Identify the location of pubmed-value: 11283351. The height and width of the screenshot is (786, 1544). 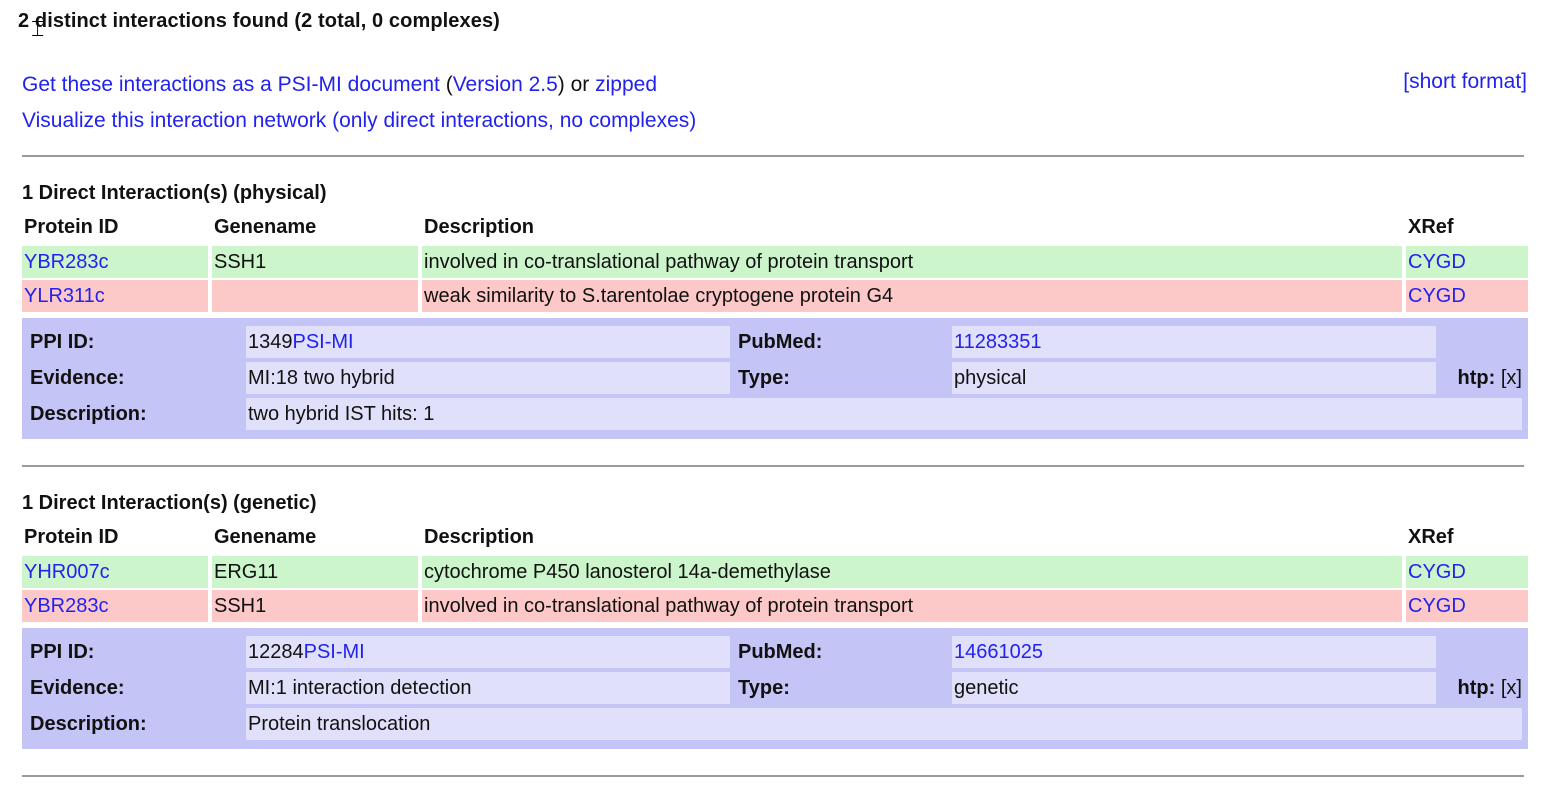
(1197, 342).